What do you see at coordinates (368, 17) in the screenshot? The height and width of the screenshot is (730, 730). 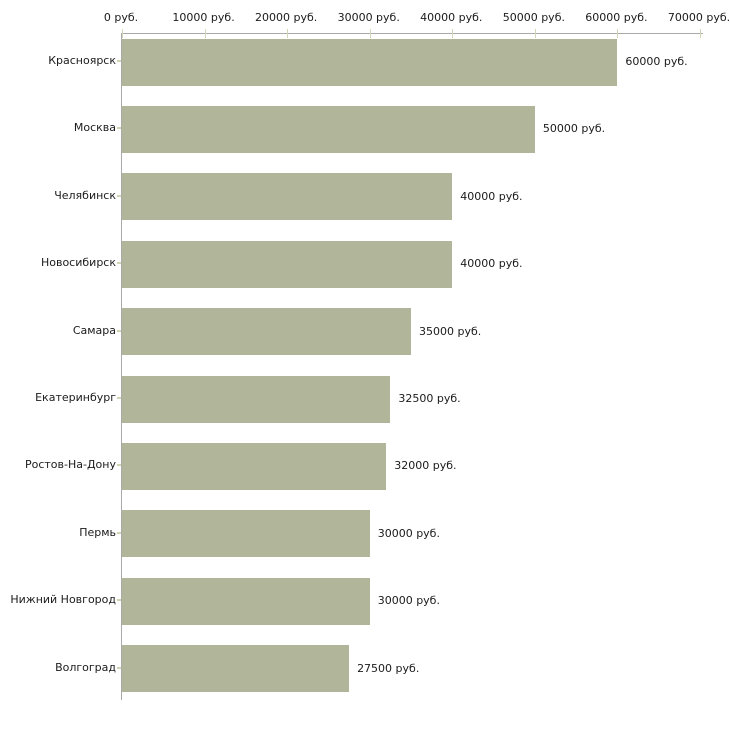 I see `x-axis-tick-label: 30000 руб.` at bounding box center [368, 17].